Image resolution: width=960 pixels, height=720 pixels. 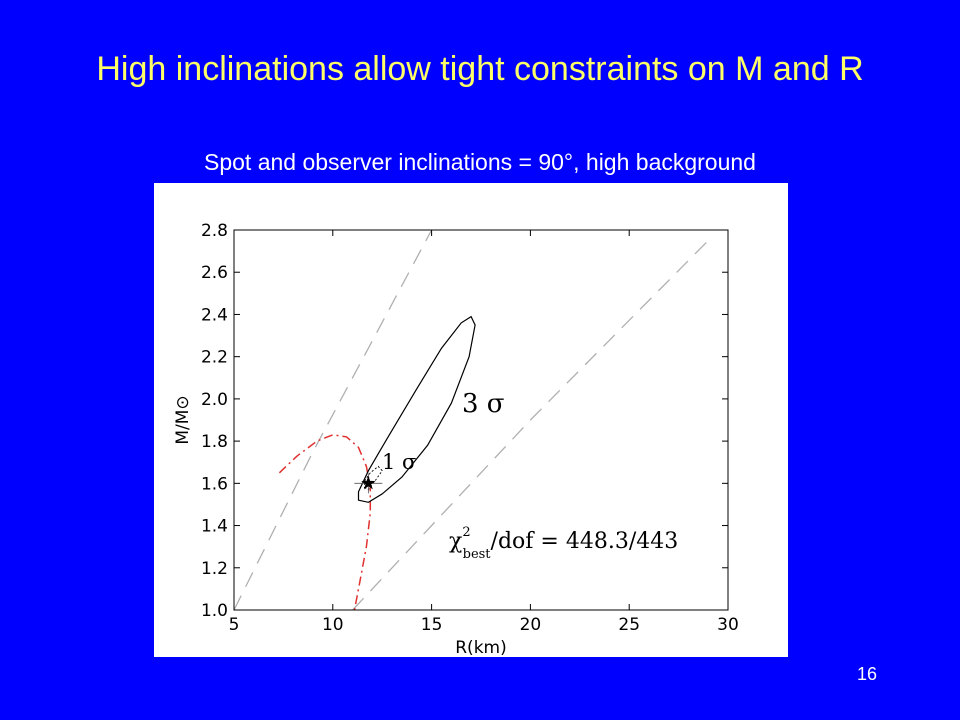 I want to click on chi-squared-label: χ2 best/dof = 448.3/443, so click(x=563, y=543).